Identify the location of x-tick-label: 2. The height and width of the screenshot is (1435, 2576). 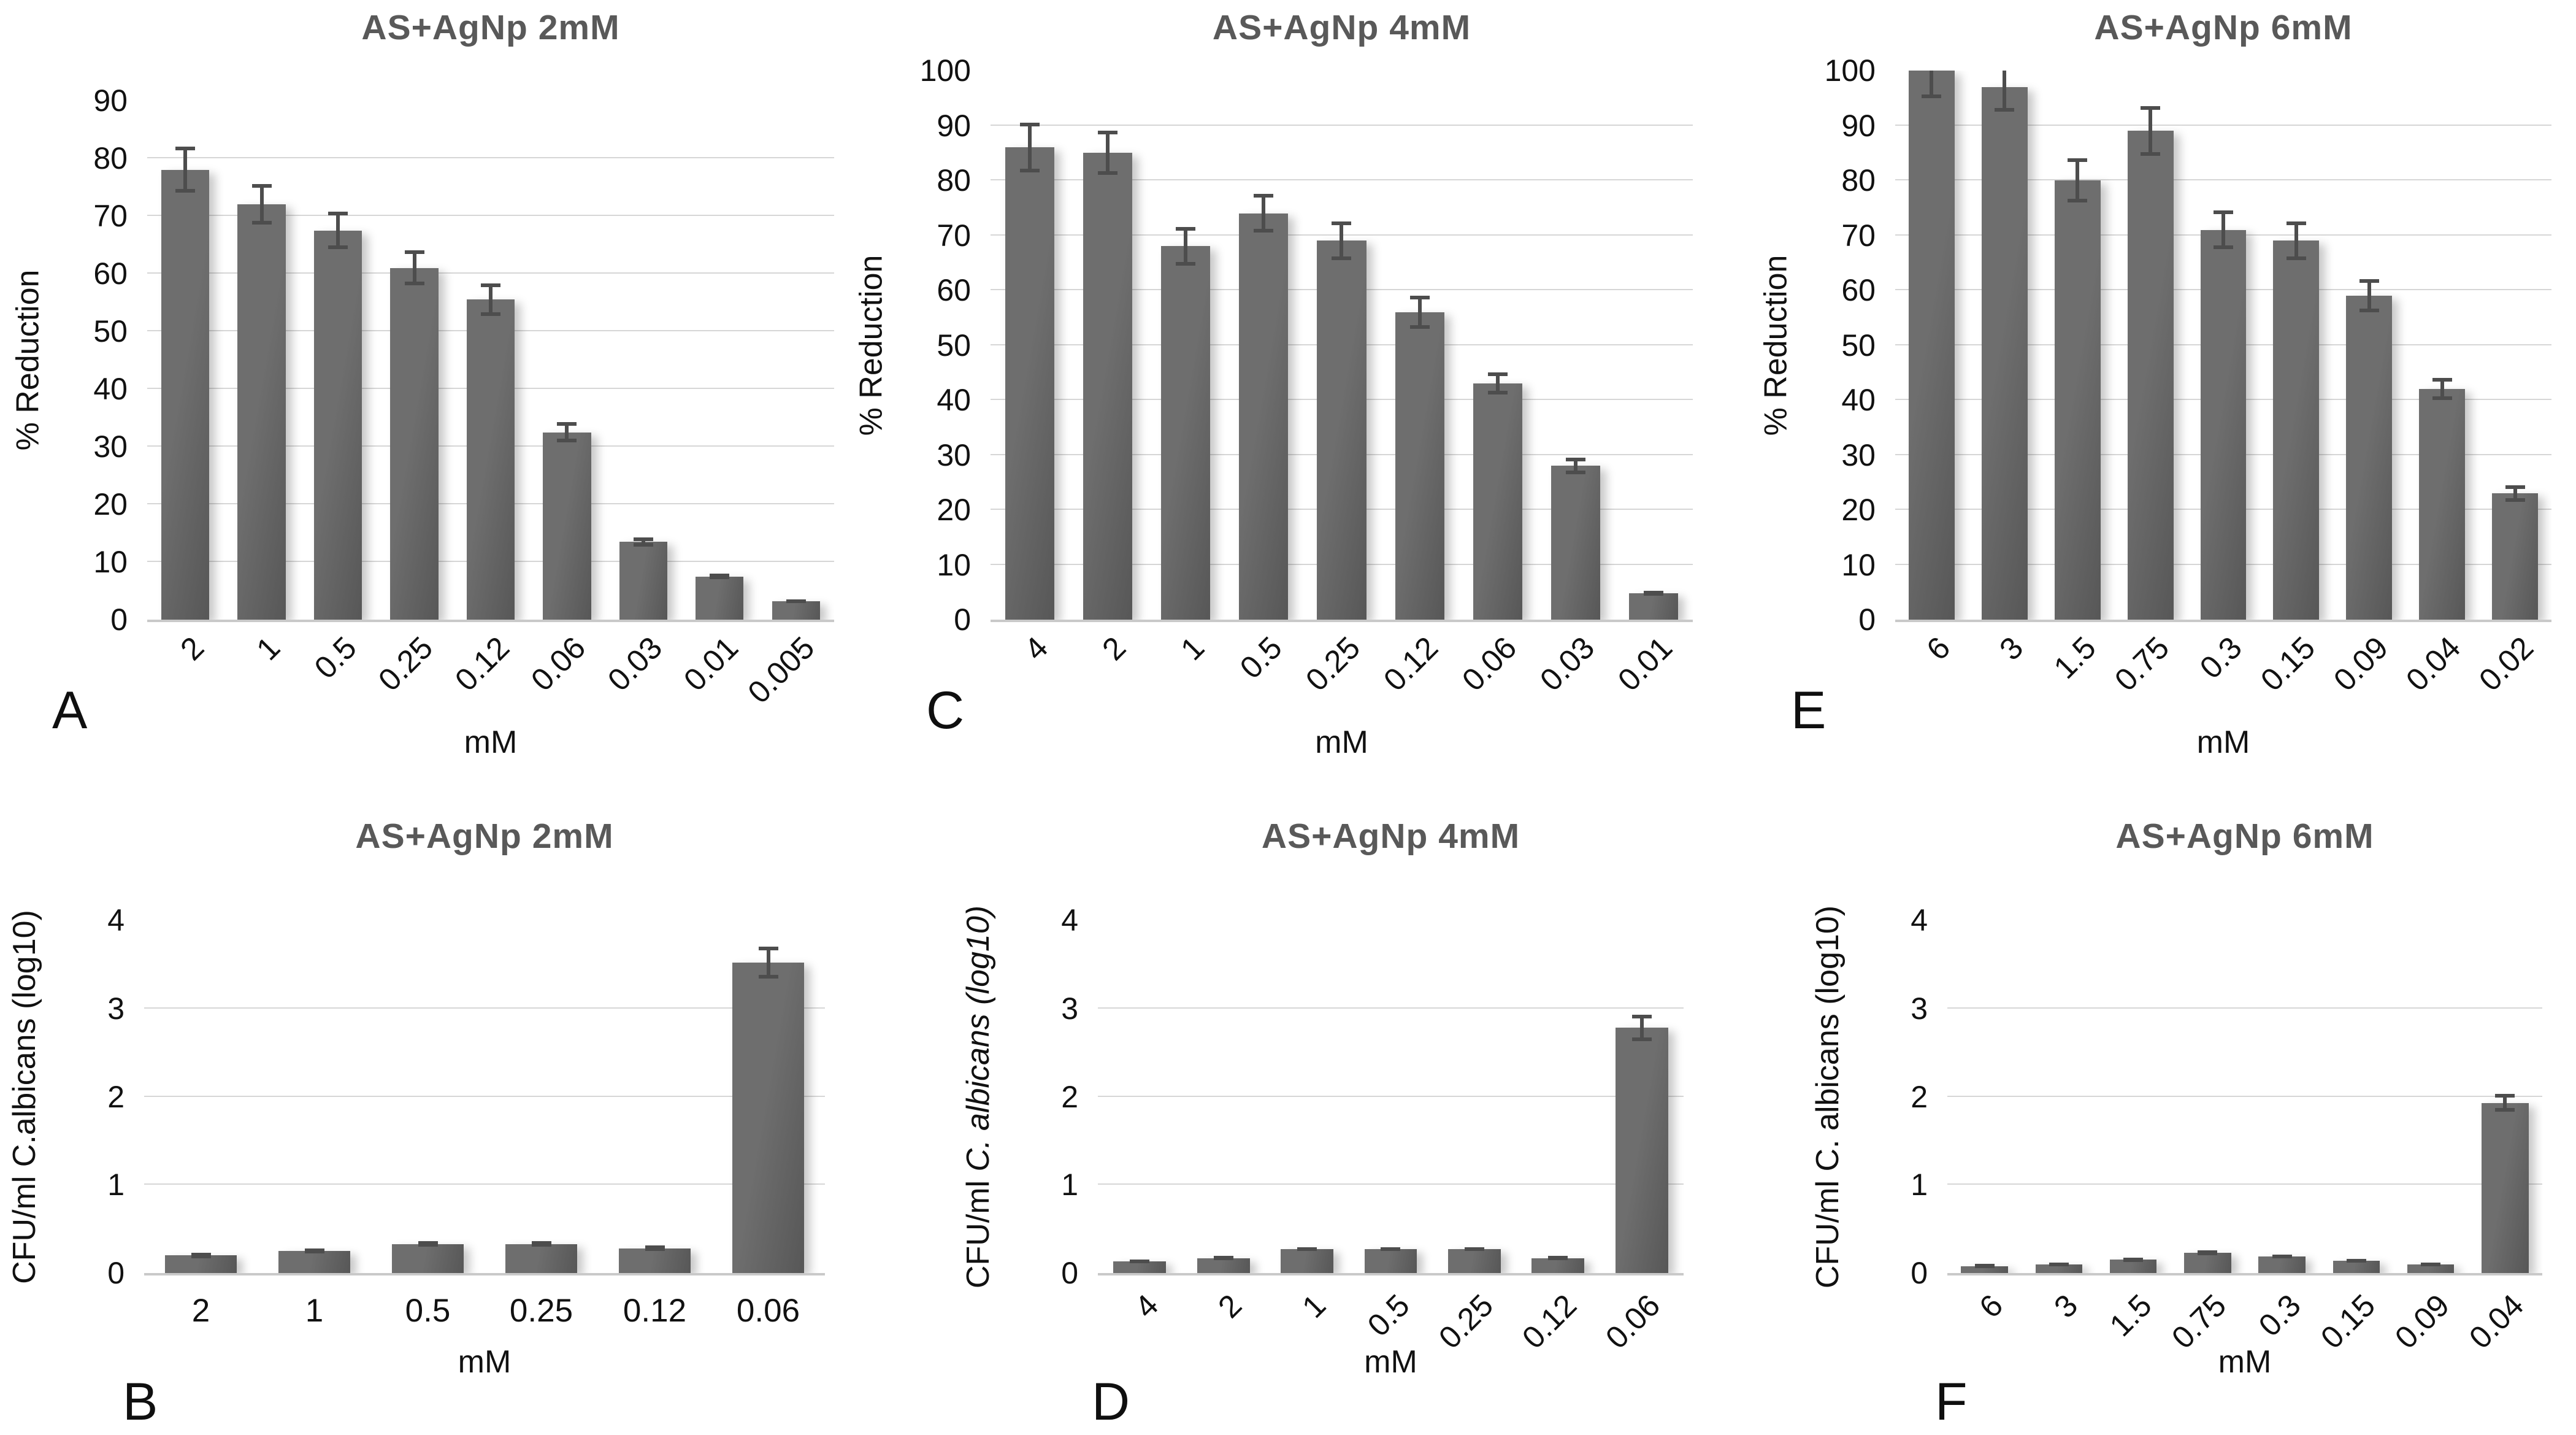
(1114, 648).